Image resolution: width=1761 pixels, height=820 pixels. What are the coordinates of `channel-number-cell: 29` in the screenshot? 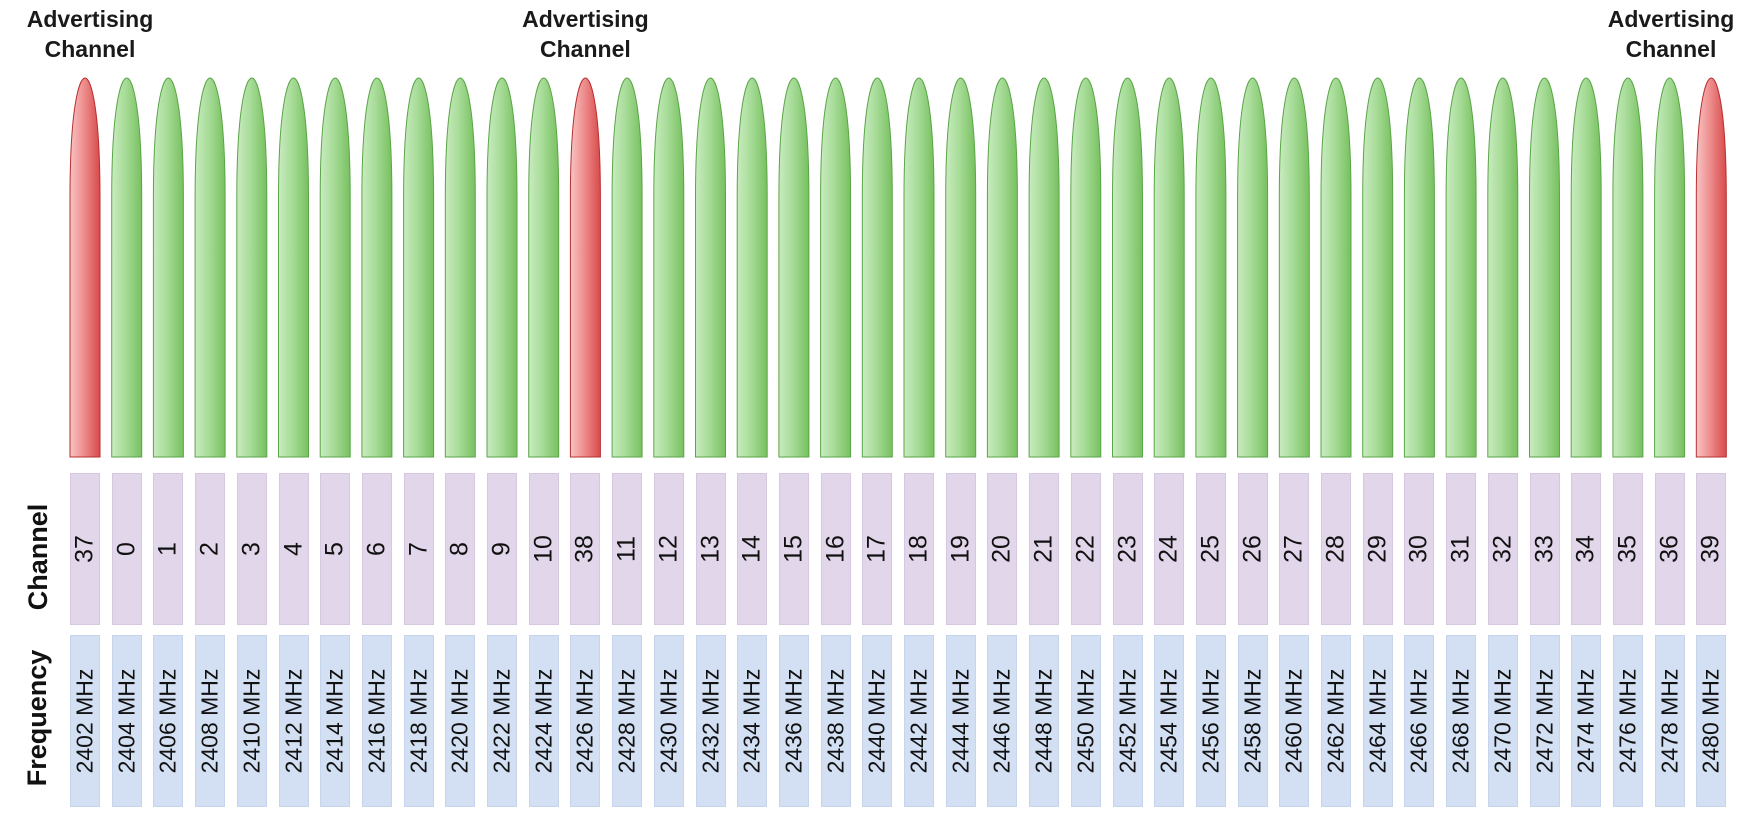 It's located at (1377, 549).